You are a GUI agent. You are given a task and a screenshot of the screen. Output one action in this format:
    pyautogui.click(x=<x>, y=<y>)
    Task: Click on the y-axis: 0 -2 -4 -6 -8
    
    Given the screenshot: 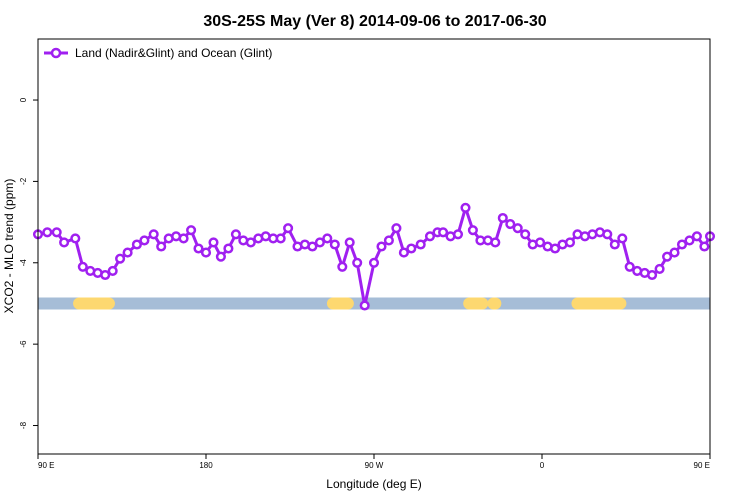 What is the action you would take?
    pyautogui.click(x=28, y=263)
    